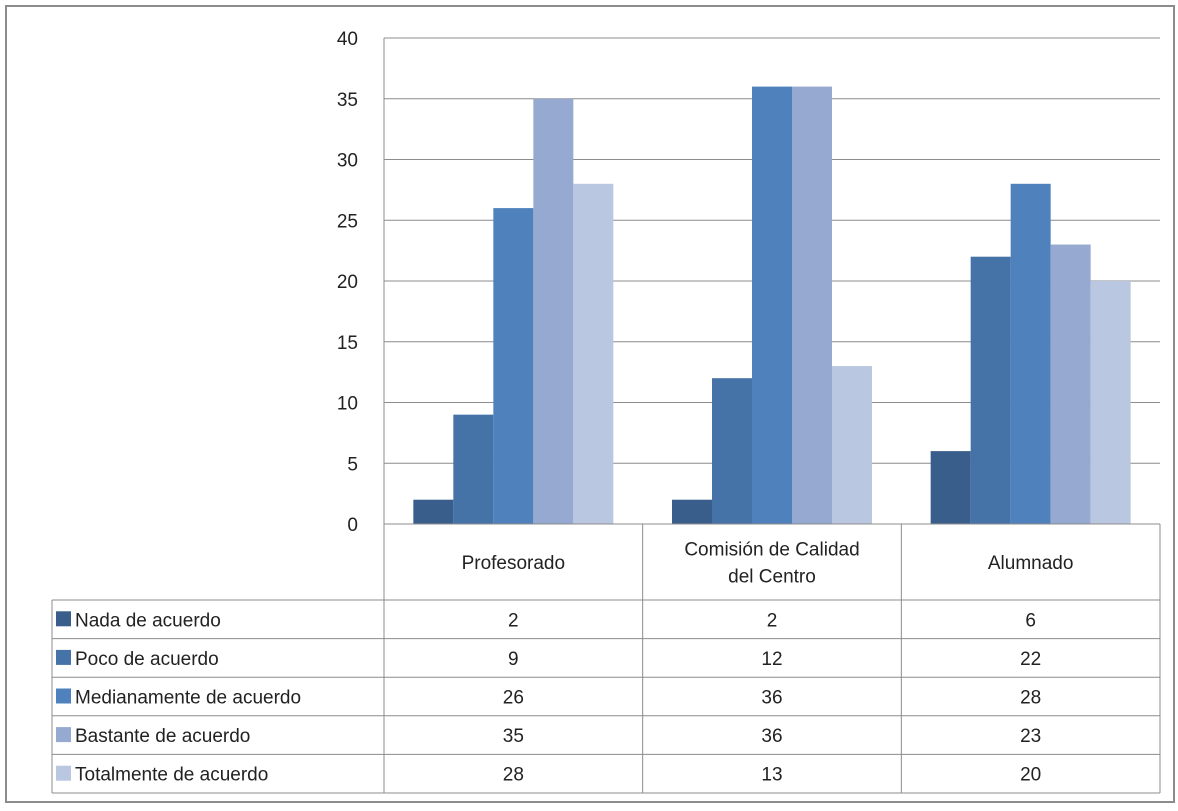 The width and height of the screenshot is (1178, 811). Describe the element at coordinates (347, 282) in the screenshot. I see `y-tick-label: 20` at that location.